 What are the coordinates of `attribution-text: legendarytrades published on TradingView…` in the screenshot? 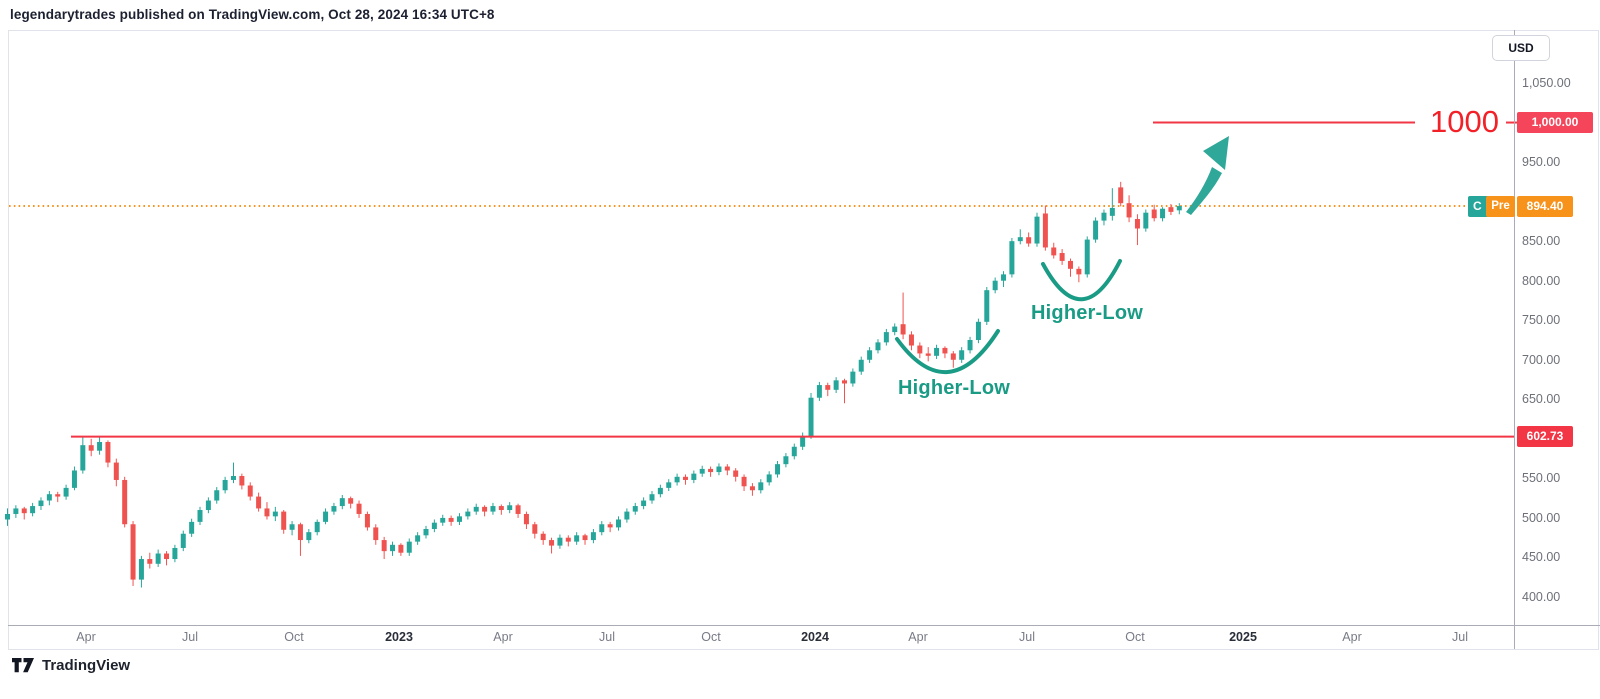 It's located at (252, 14).